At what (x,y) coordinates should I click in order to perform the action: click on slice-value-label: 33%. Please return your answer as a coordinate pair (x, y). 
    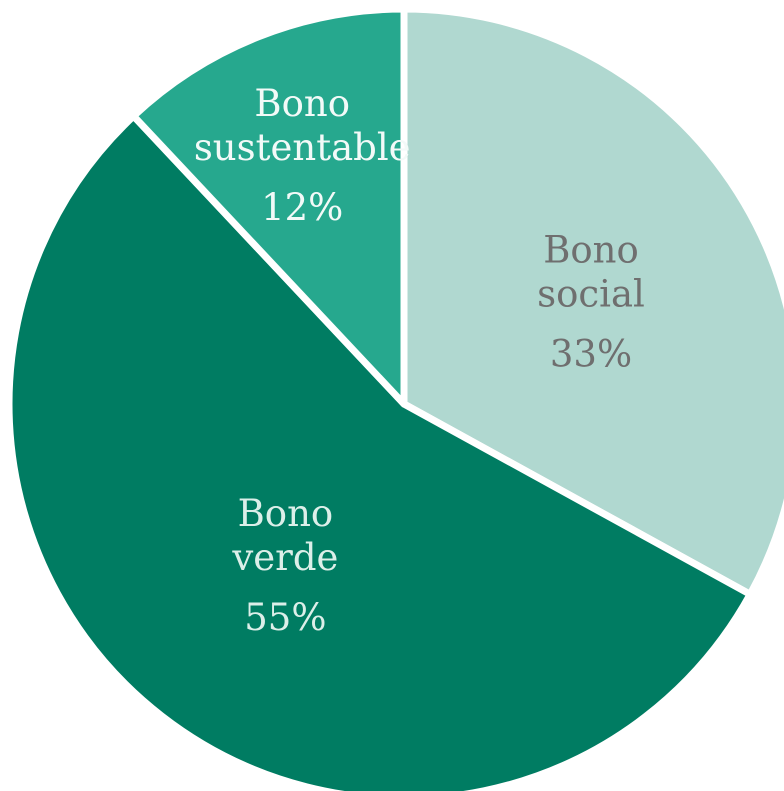
    Looking at the image, I should click on (591, 353).